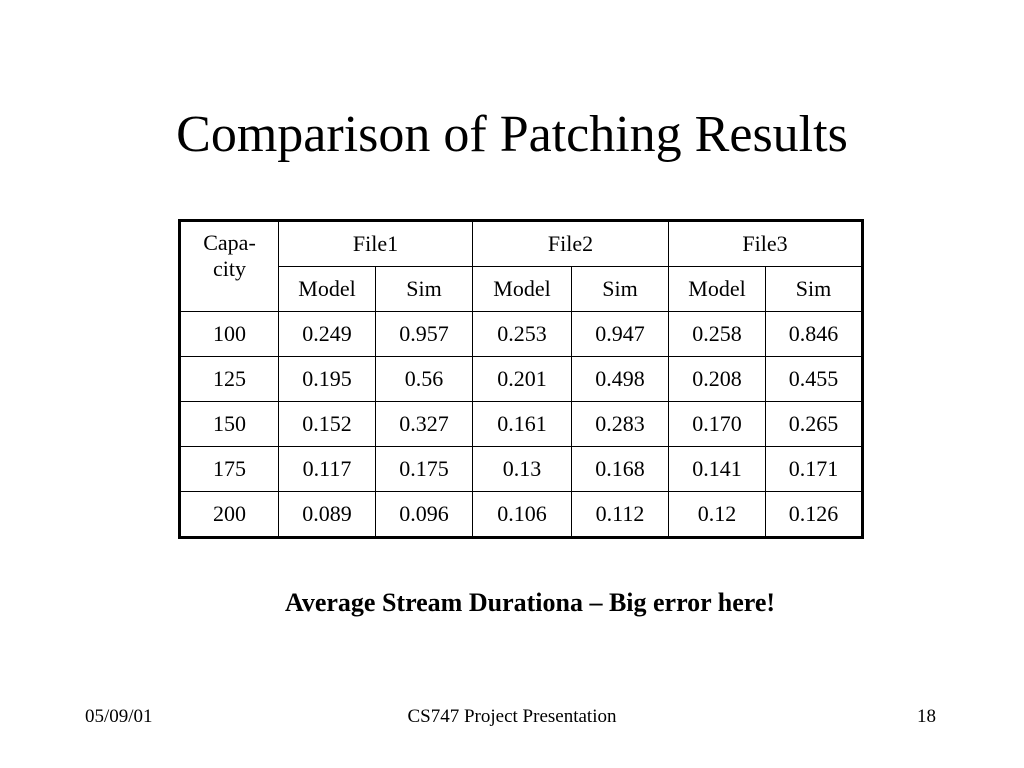  I want to click on table-cell: 200, so click(229, 514).